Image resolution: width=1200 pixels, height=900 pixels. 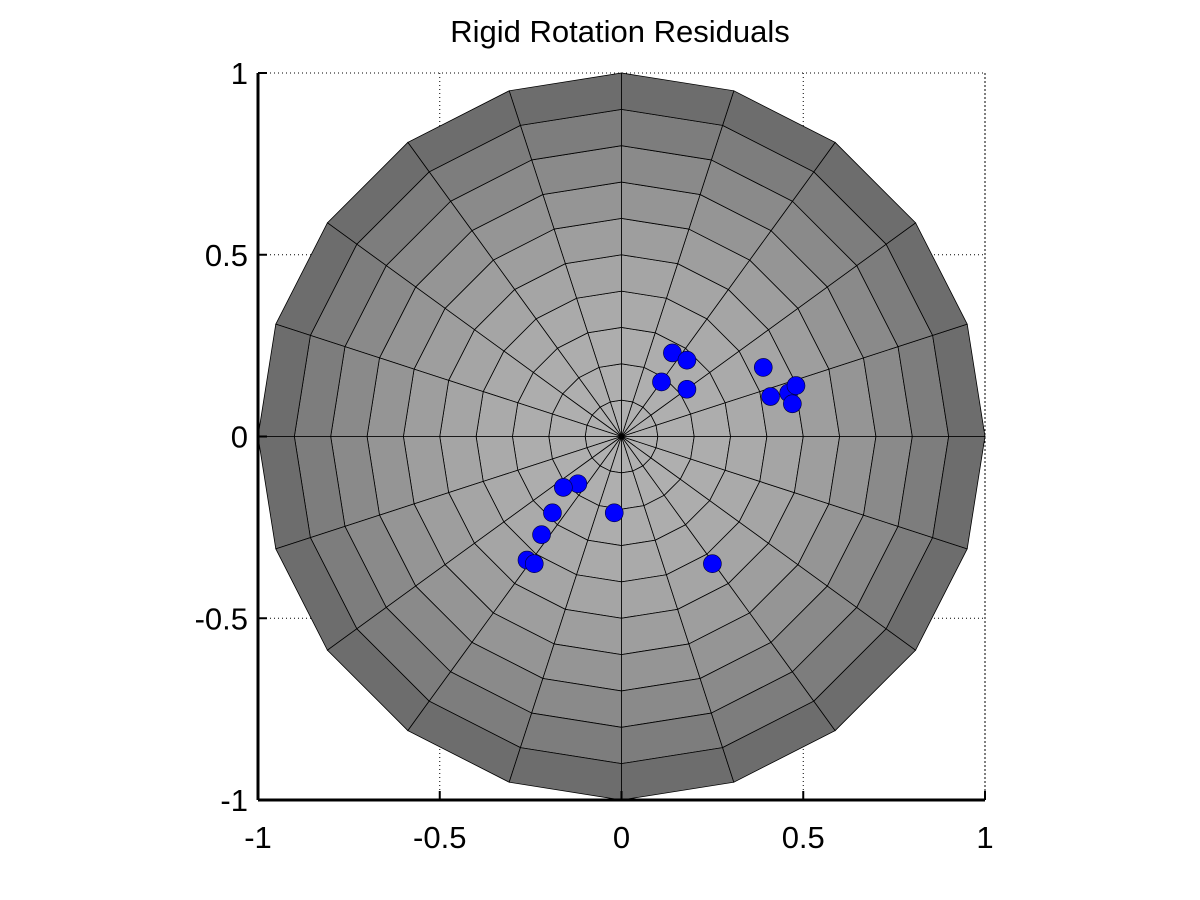 I want to click on x-tick-label: 1, so click(x=984, y=837).